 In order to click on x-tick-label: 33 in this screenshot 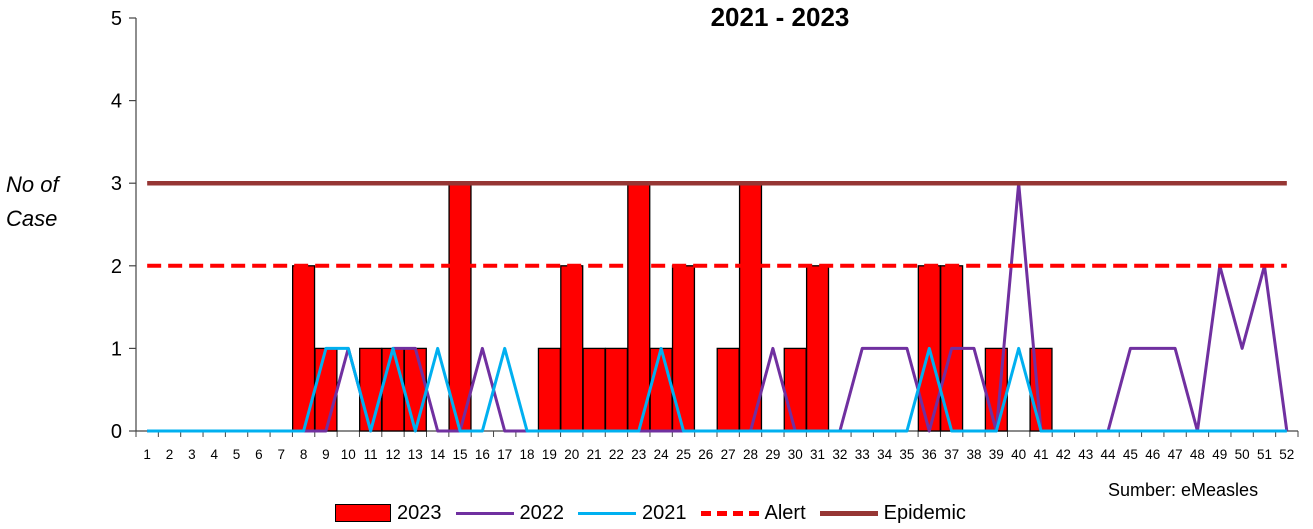, I will do `click(862, 454)`.